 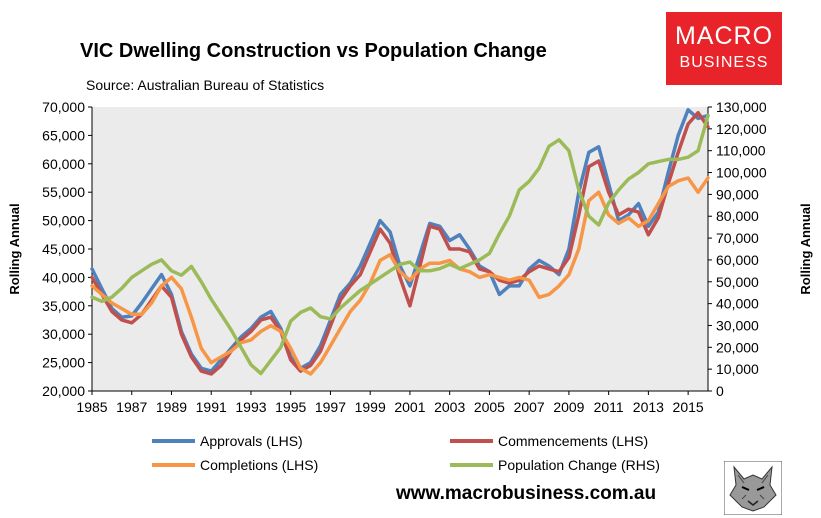 What do you see at coordinates (63, 306) in the screenshot?
I see `left-tick-label: 35,000` at bounding box center [63, 306].